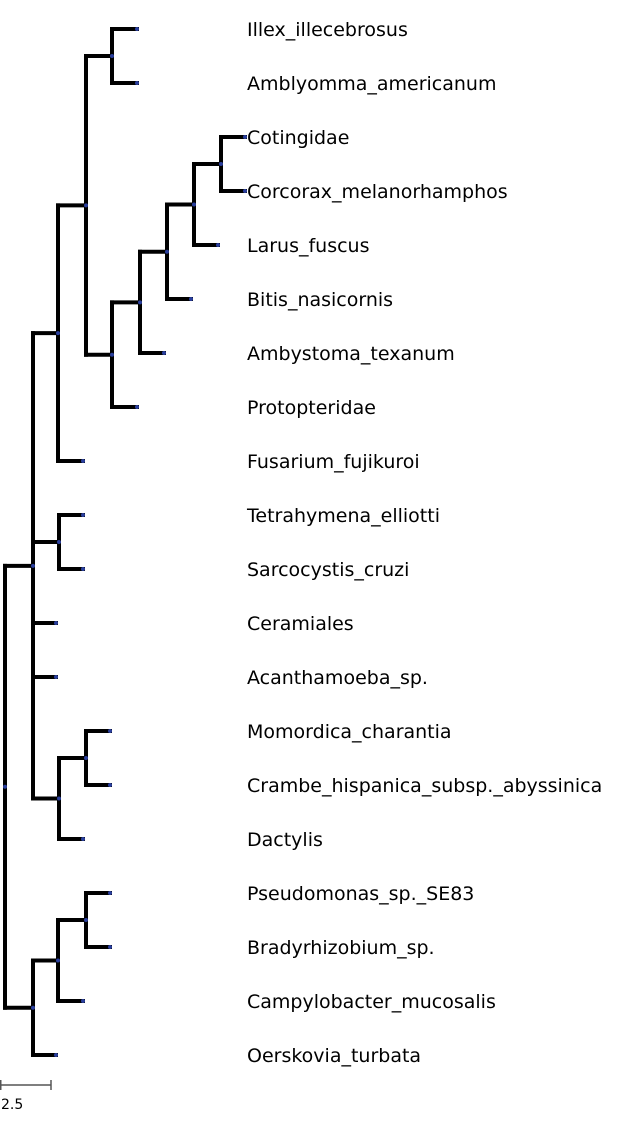 Image resolution: width=626 pixels, height=1132 pixels. I want to click on internal-node-c12, so click(86, 758).